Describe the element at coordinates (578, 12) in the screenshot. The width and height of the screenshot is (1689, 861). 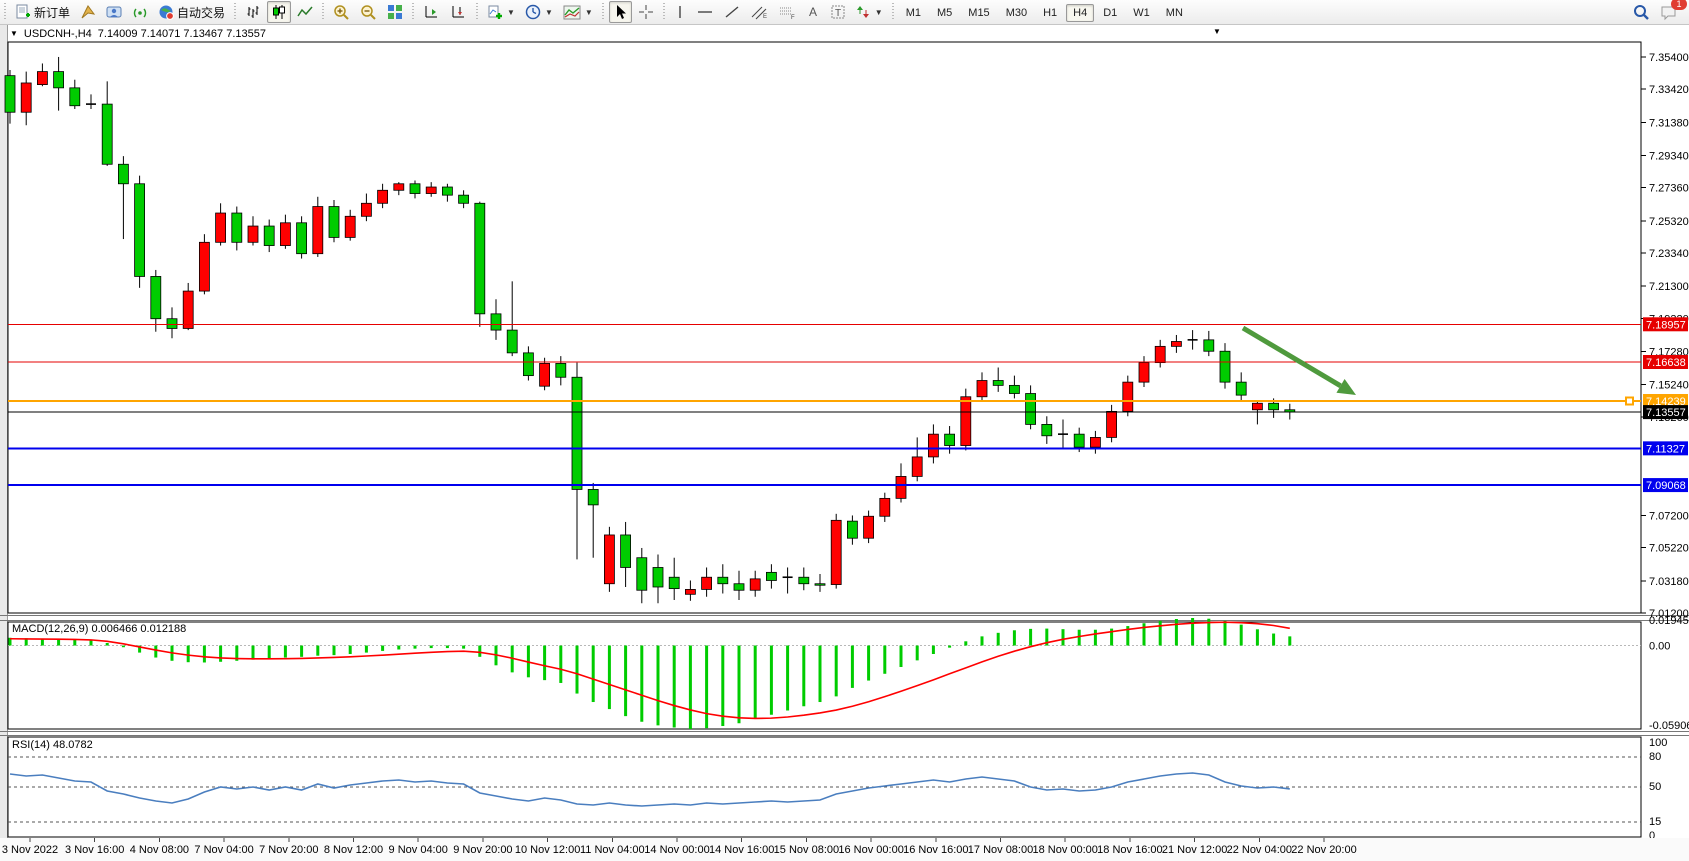
I see `templates-button: ▼` at that location.